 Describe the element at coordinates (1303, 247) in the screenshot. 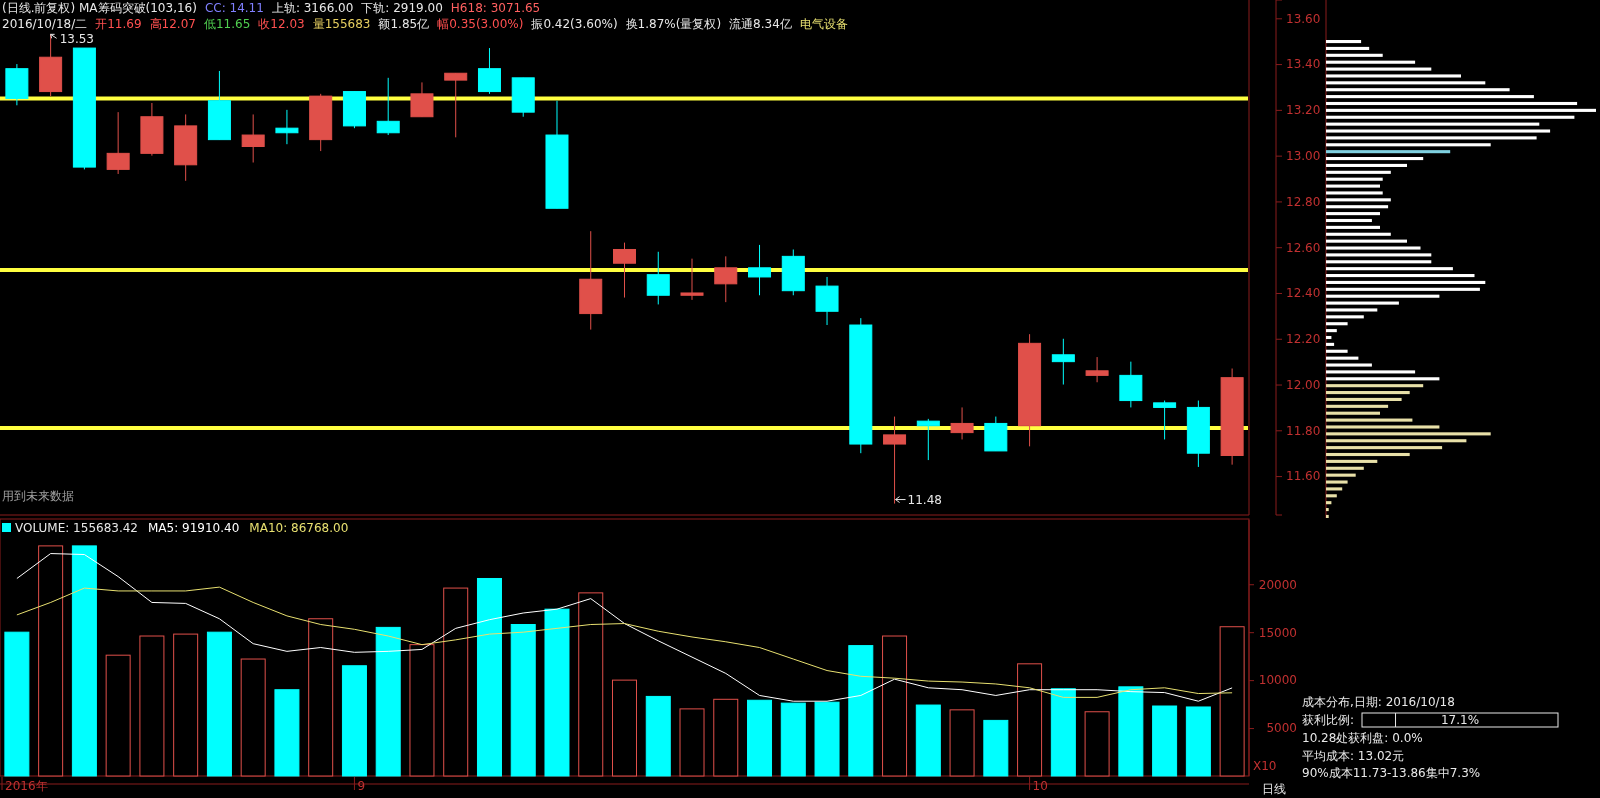

I see `y-tick-label: 12.60` at that location.